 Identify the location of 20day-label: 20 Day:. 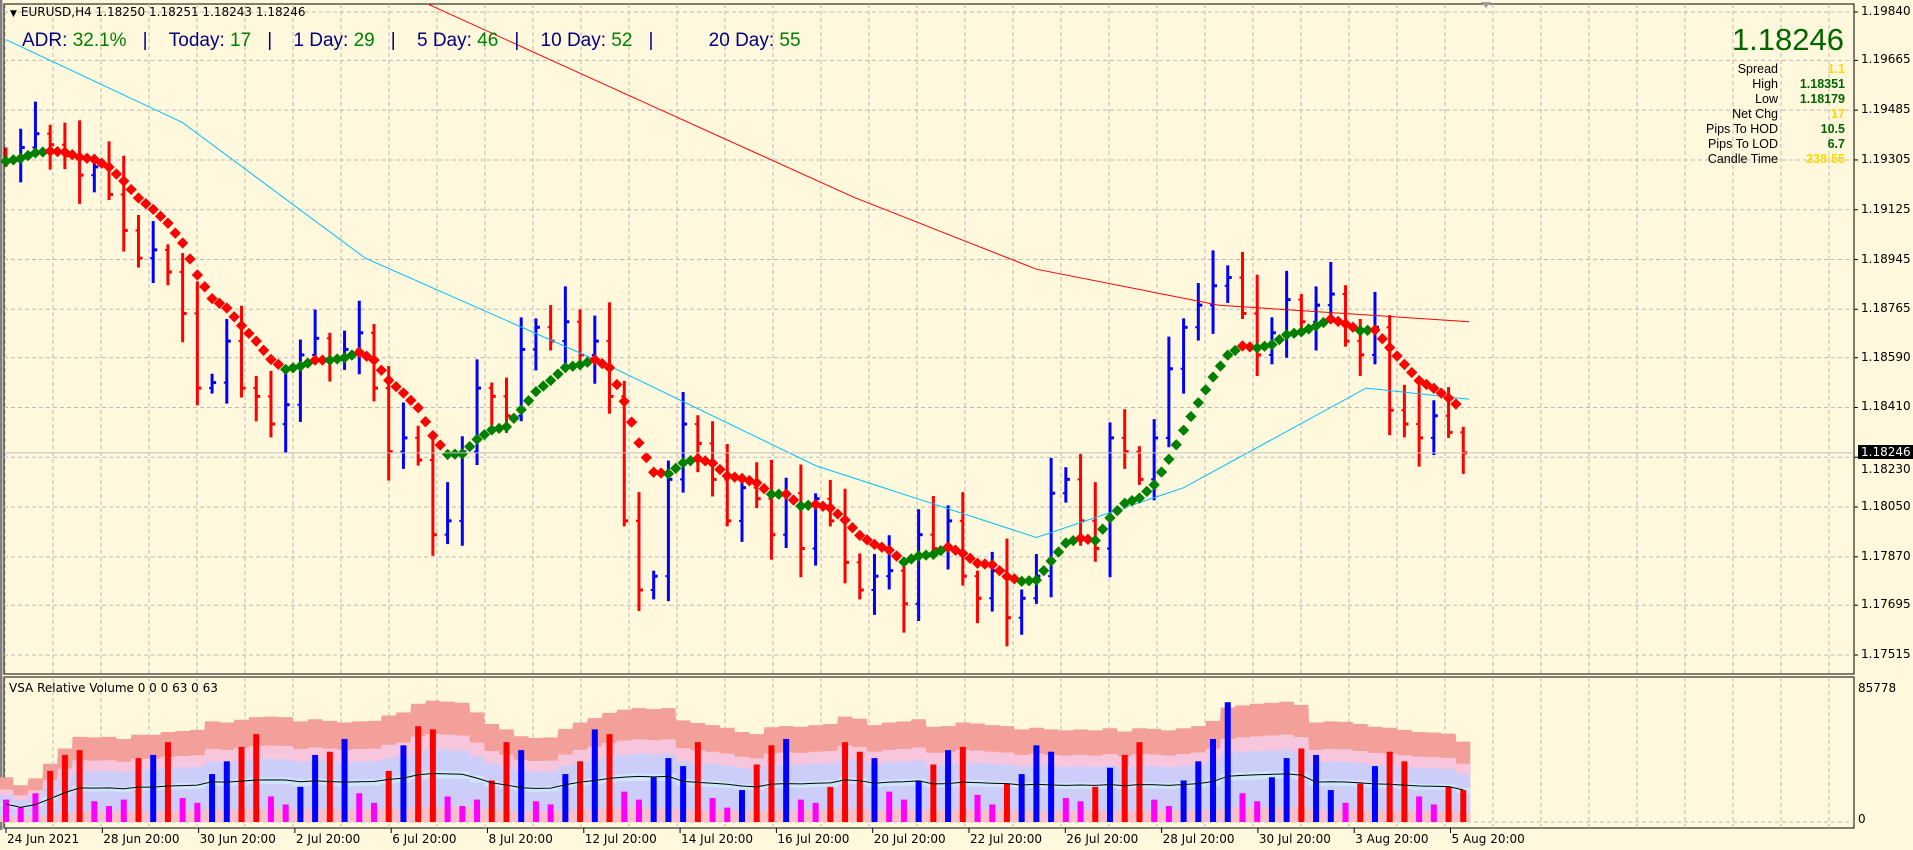
(741, 40).